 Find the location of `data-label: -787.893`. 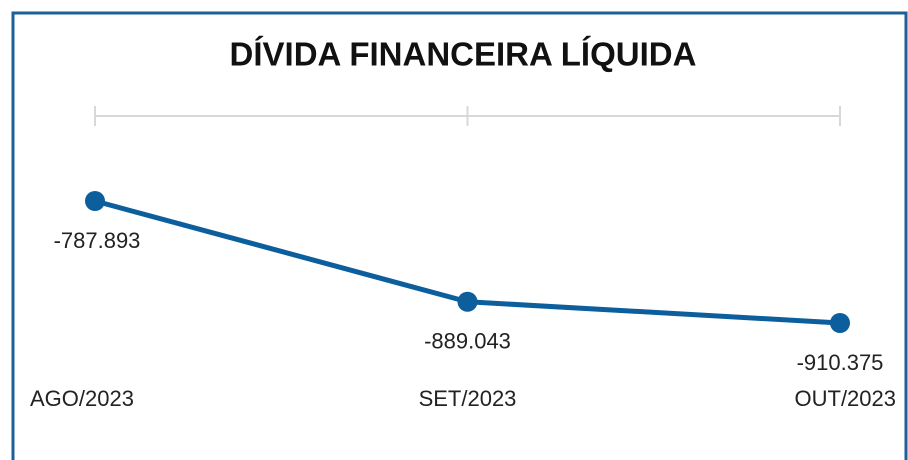

data-label: -787.893 is located at coordinates (97, 240).